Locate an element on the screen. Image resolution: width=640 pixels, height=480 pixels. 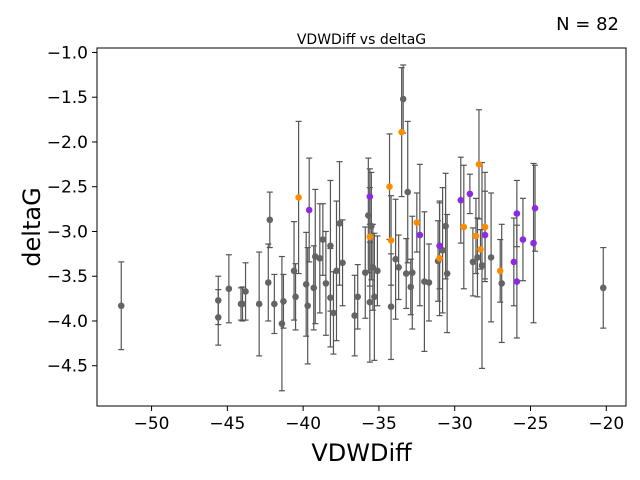
y-tick-label: −4.5 is located at coordinates (67, 367).